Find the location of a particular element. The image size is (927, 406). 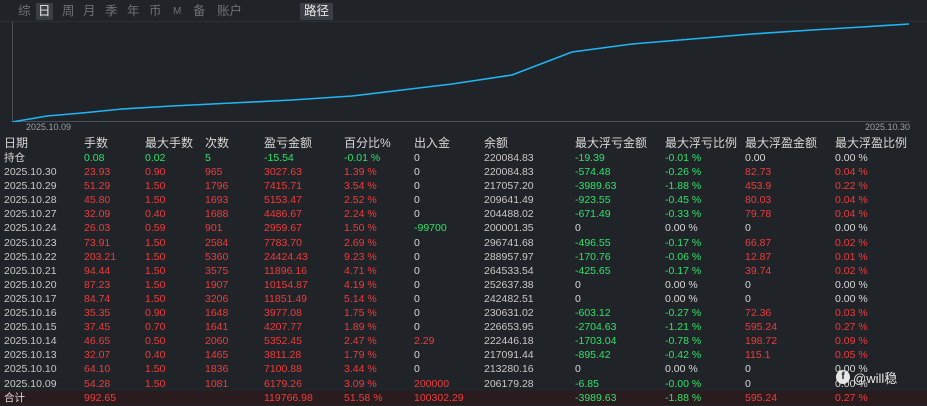

cell-max_lots: 0.40 is located at coordinates (155, 214).